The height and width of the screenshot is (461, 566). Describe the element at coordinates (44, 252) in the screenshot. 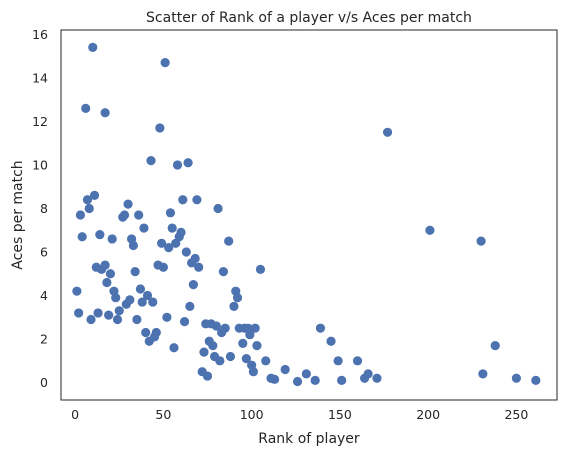

I see `y-tick-label: 6` at that location.